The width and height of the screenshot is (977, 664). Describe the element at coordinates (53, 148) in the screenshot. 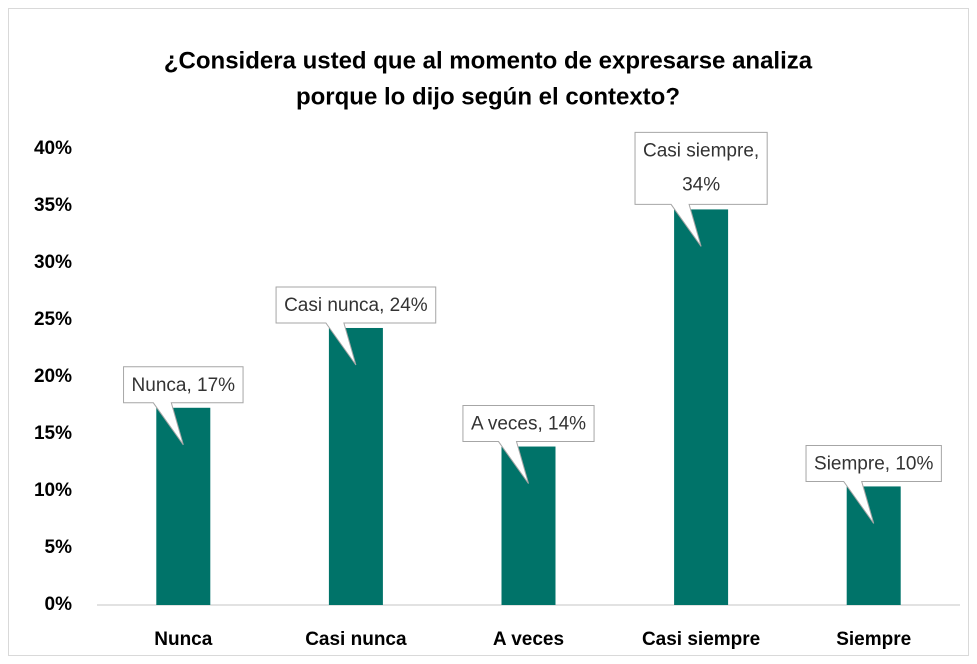

I see `y-tick-label: 40%` at that location.